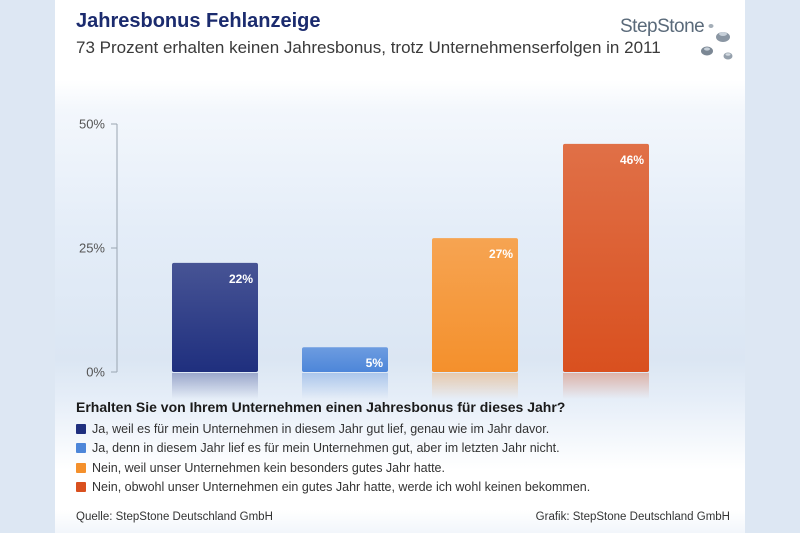 The height and width of the screenshot is (533, 800). What do you see at coordinates (501, 254) in the screenshot?
I see `bar-value-label: 27%` at bounding box center [501, 254].